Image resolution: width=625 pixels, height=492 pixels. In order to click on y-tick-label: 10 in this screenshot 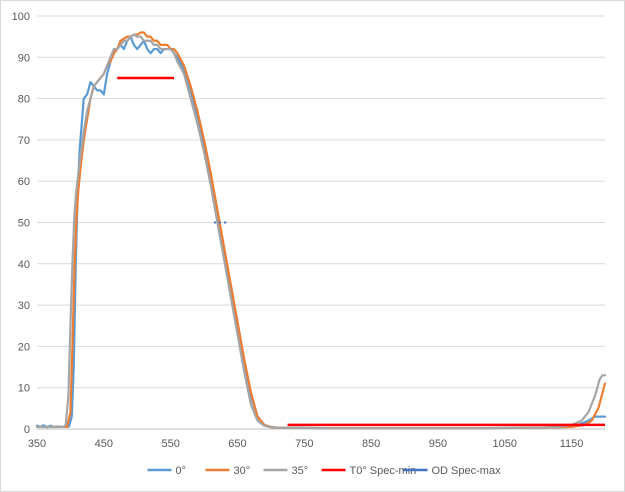, I will do `click(24, 389)`.